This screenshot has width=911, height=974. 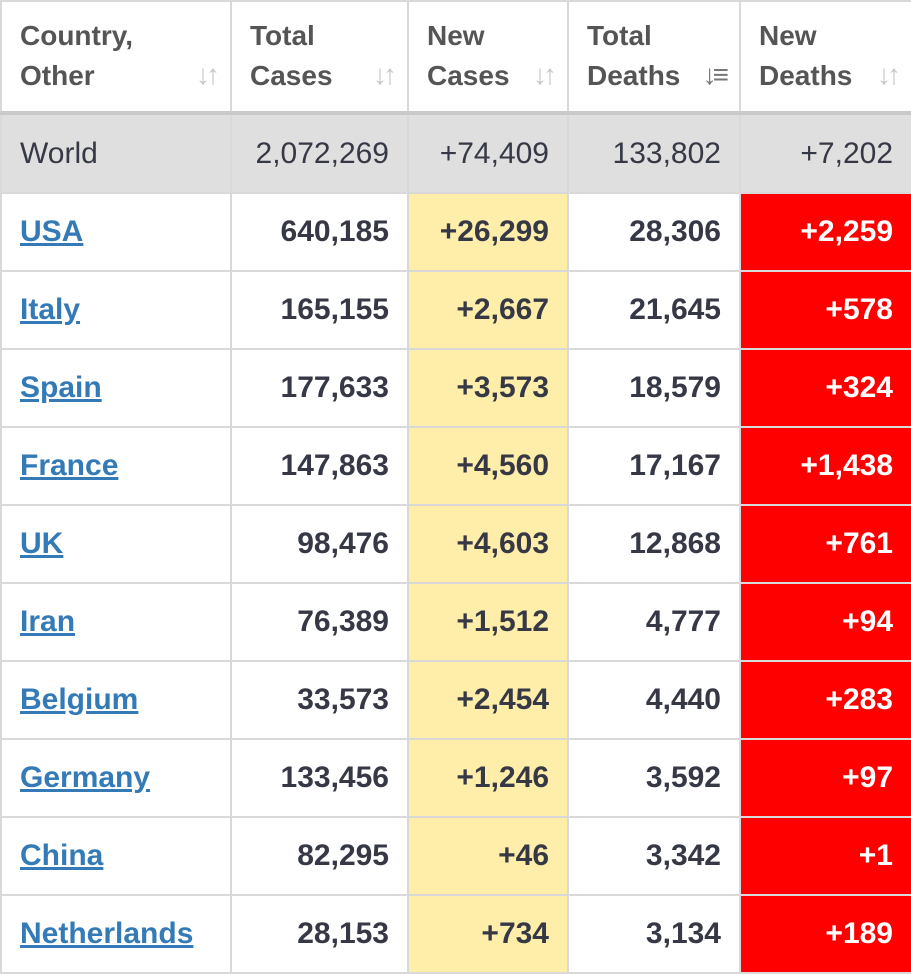 I want to click on header-total-cases: Total Cases ↓↑, so click(x=319, y=57).